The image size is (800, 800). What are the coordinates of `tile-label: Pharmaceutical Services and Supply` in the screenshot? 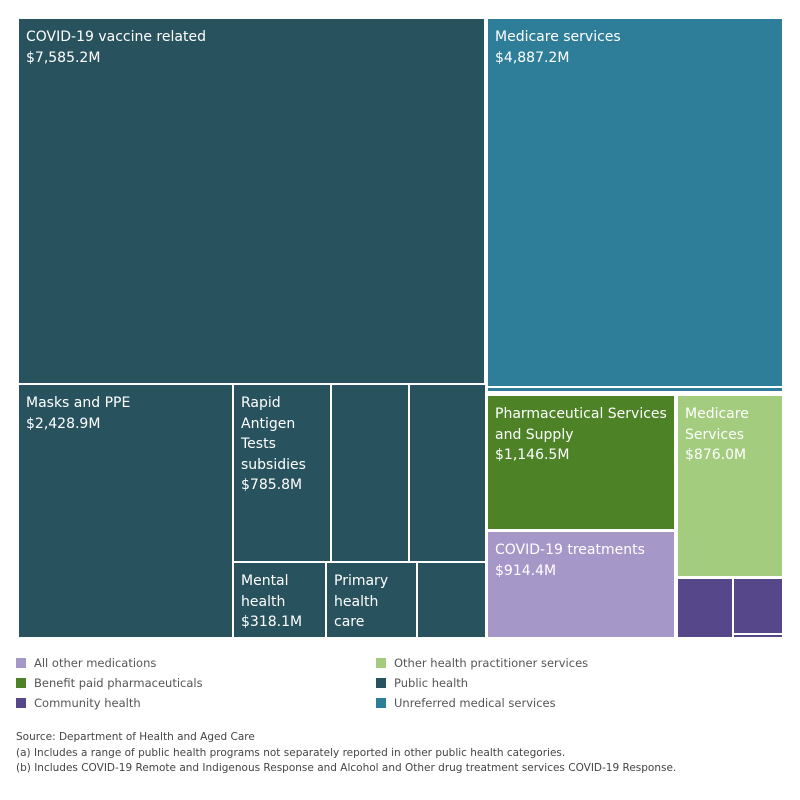 It's located at (581, 424).